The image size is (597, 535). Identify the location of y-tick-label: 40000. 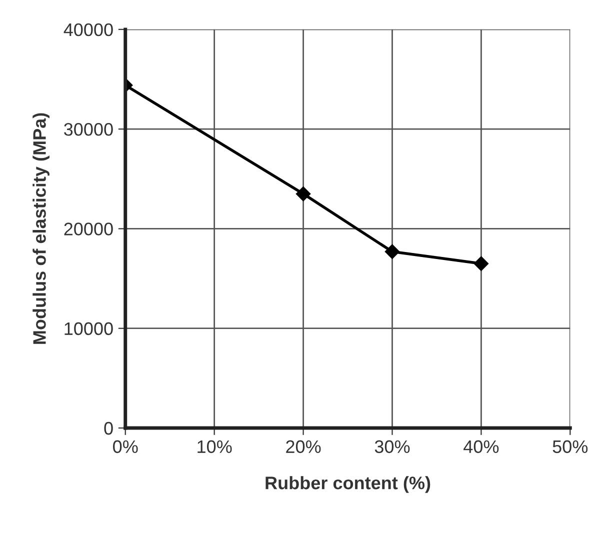
(88, 29).